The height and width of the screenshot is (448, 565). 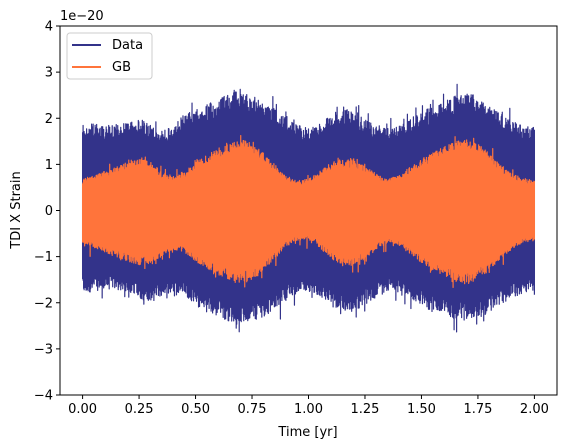 I want to click on x-tick-label: 0.00, so click(x=82, y=409).